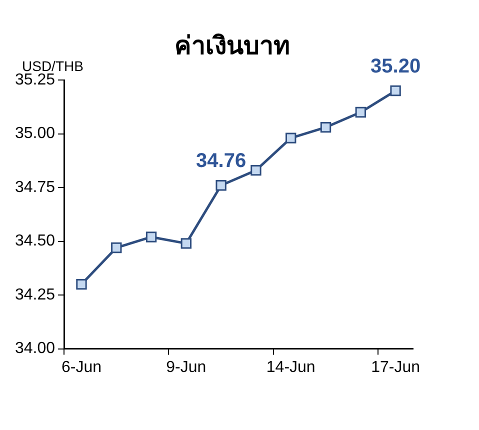 Image resolution: width=479 pixels, height=430 pixels. Describe the element at coordinates (35, 187) in the screenshot. I see `y-tick-label: 34.75` at that location.